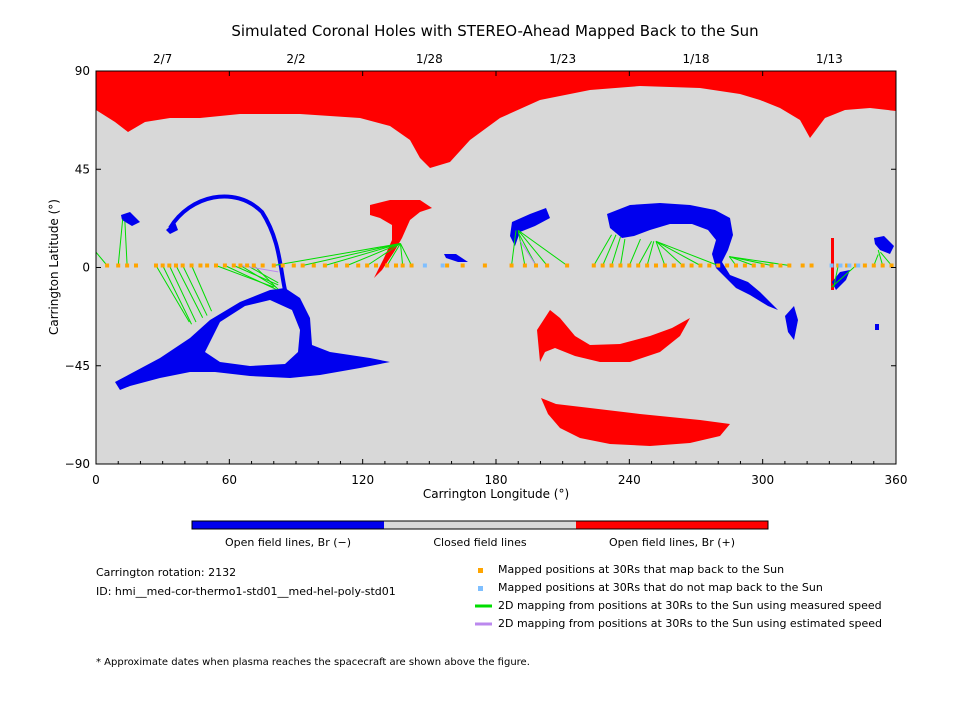 This screenshot has width=960, height=720. I want to click on mapped-points, so click(499, 265).